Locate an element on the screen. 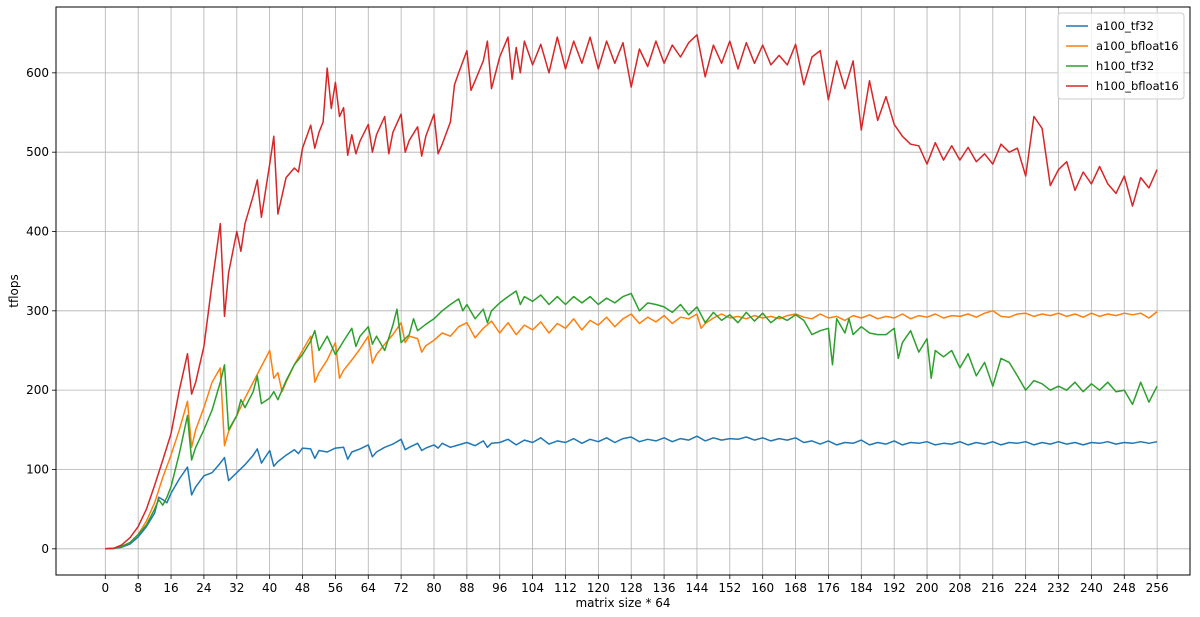  x-tick-label: 64 is located at coordinates (368, 588).